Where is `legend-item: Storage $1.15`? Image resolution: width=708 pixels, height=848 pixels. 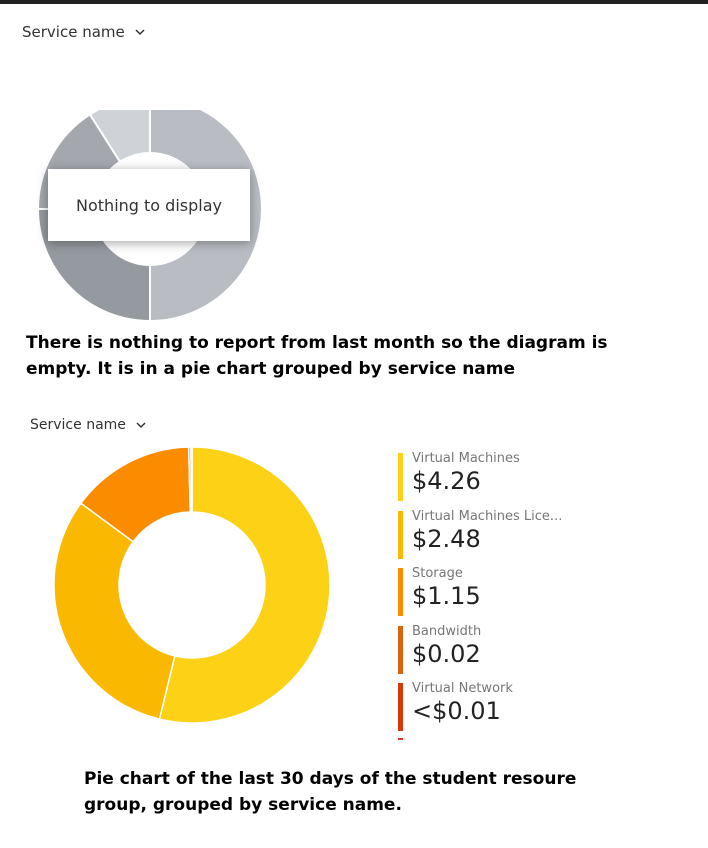 legend-item: Storage $1.15 is located at coordinates (548, 594).